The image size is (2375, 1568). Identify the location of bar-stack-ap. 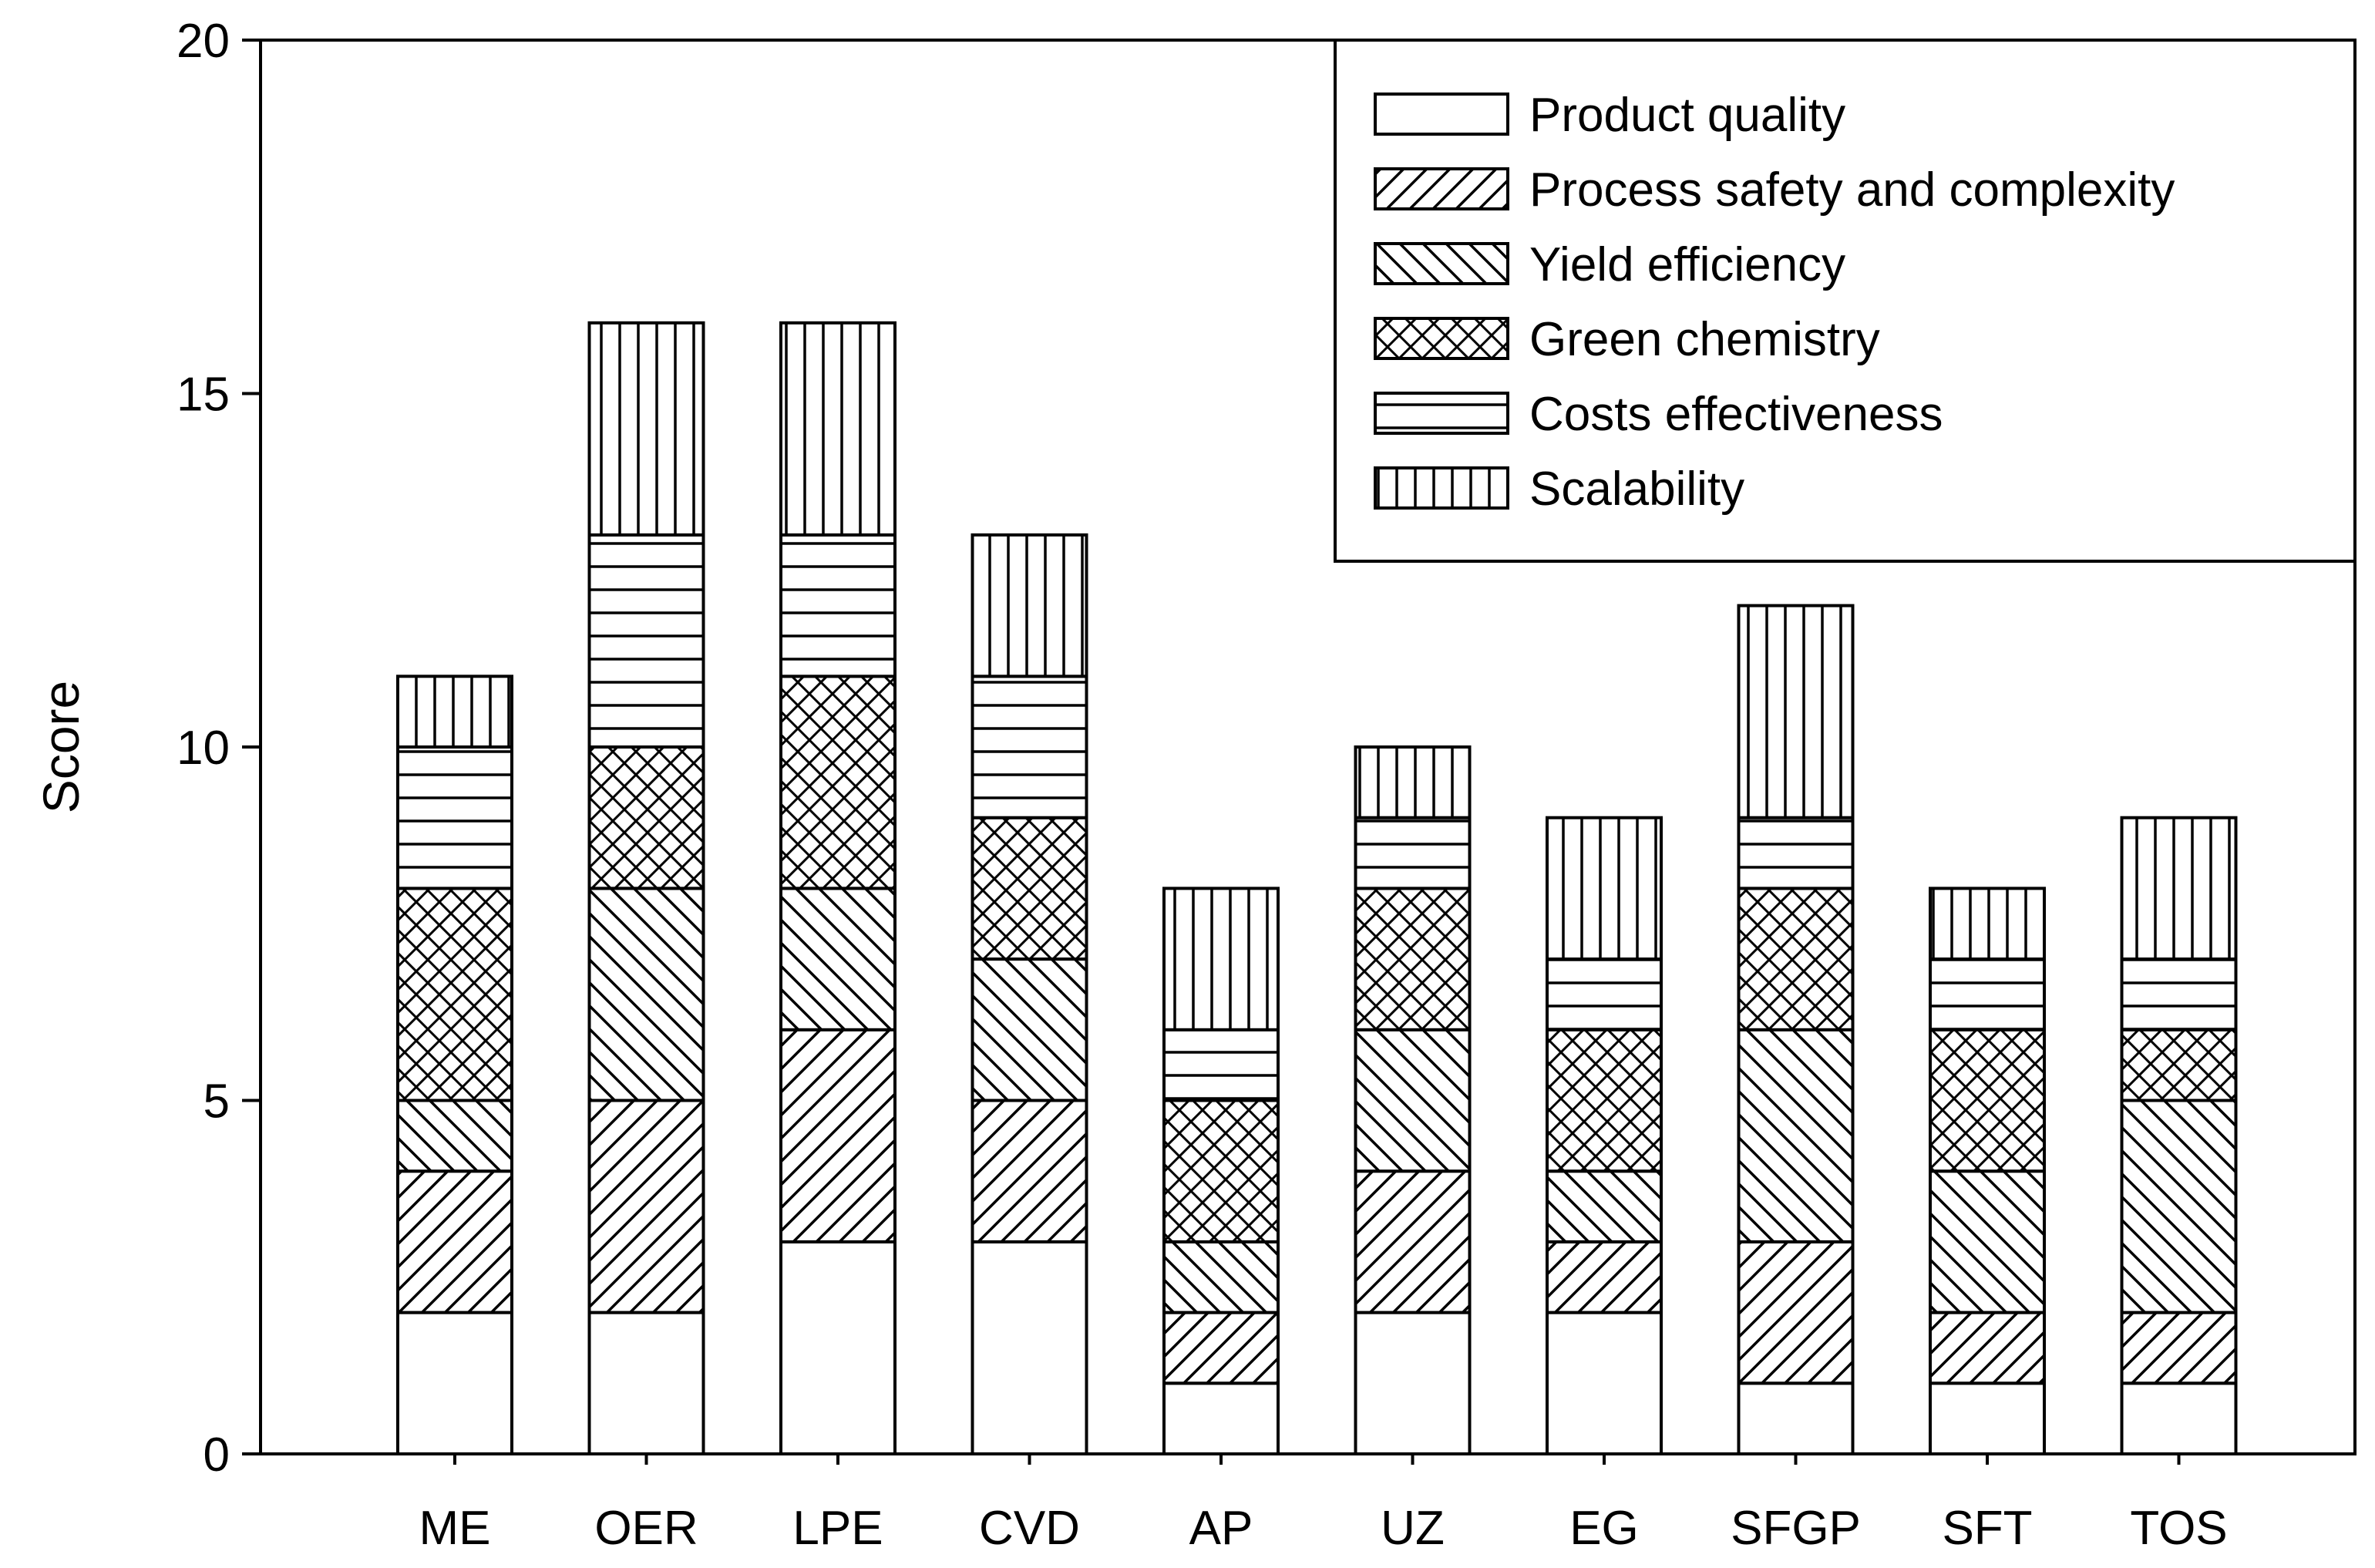
(1221, 1171).